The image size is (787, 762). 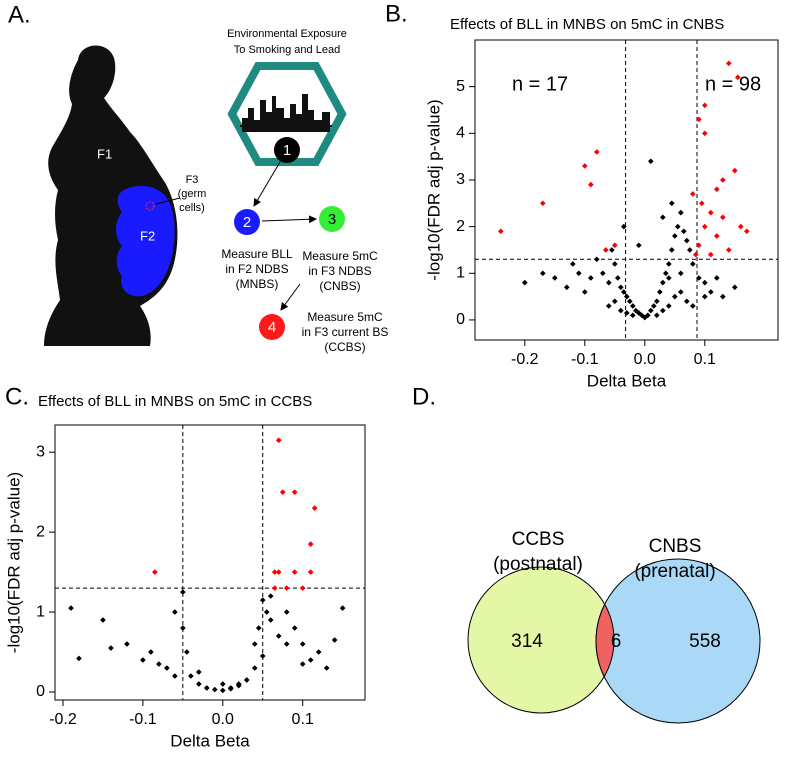 What do you see at coordinates (527, 641) in the screenshot?
I see `region-count: 314` at bounding box center [527, 641].